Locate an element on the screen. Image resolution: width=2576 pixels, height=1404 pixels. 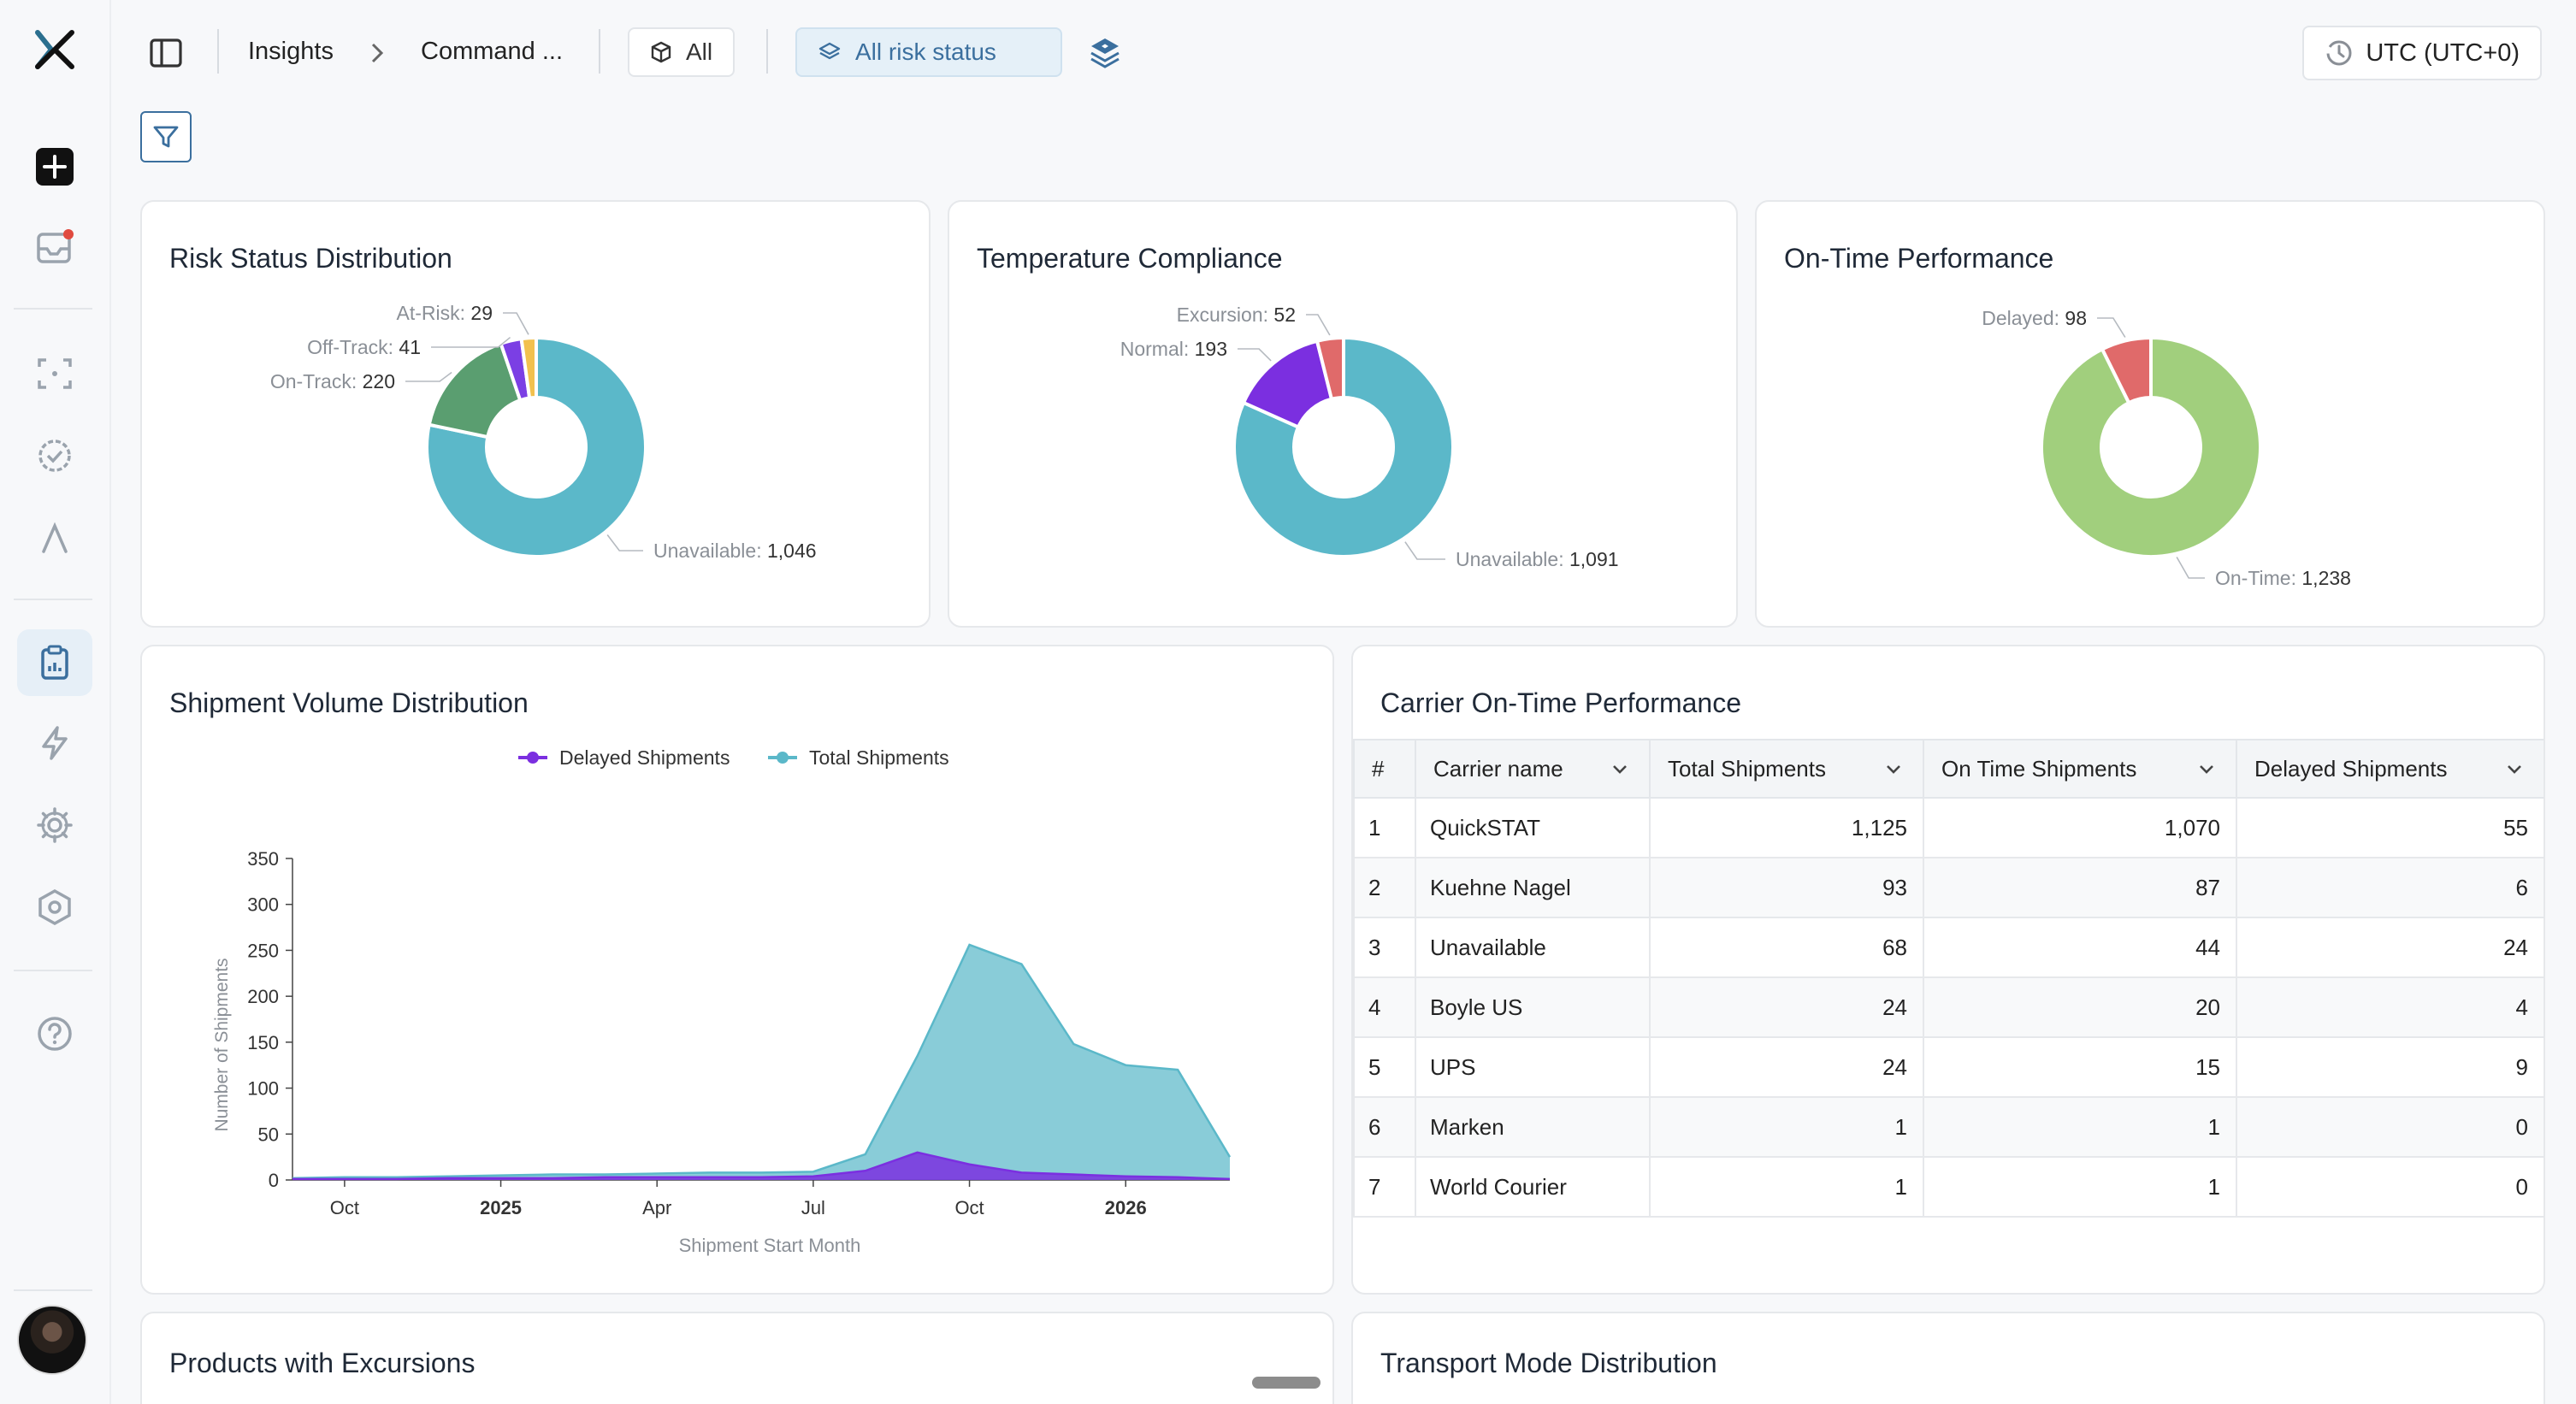
products-excursions-title: Products with Excursions is located at coordinates (322, 1363).